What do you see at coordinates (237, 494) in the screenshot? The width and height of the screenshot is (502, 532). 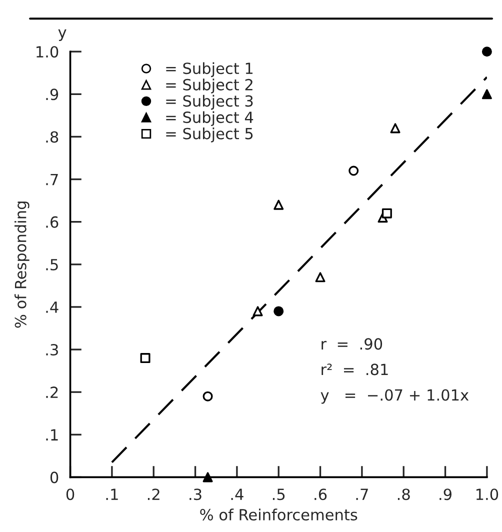 I see `x-tick-label: .4` at bounding box center [237, 494].